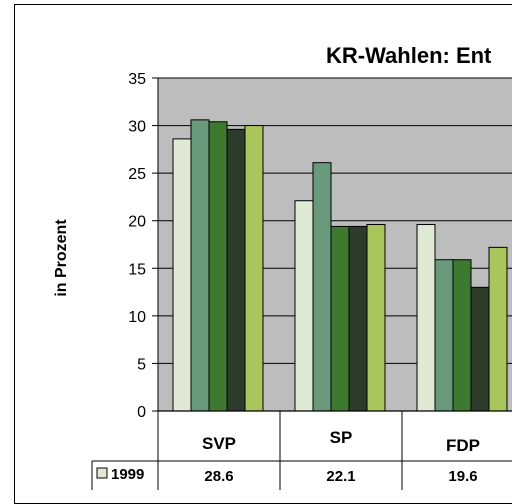 The height and width of the screenshot is (504, 512). I want to click on y-tick-label: 5, so click(141, 364).